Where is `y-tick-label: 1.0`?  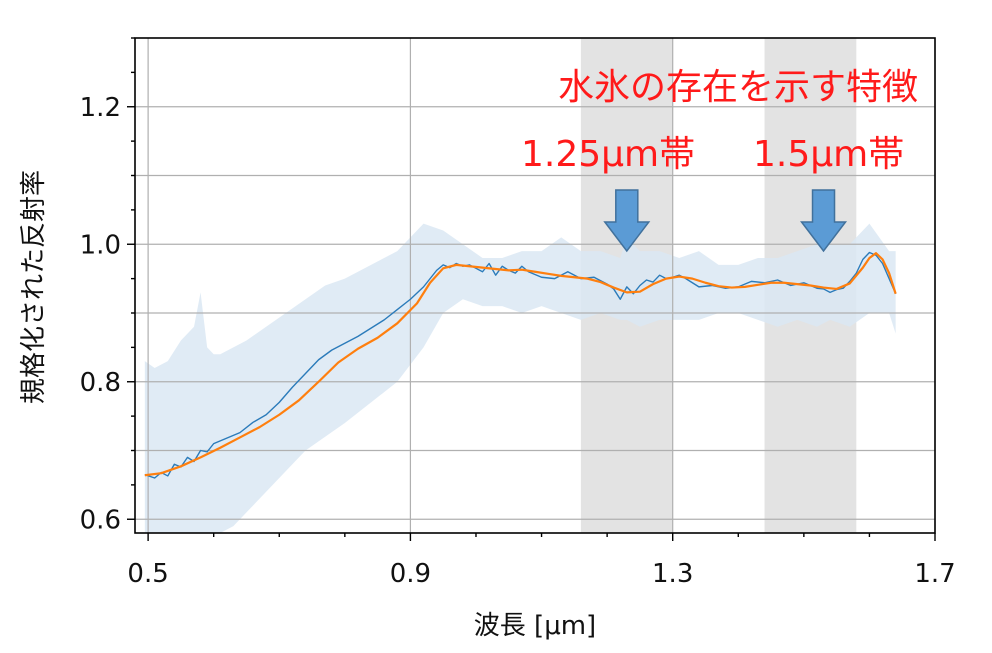
y-tick-label: 1.0 is located at coordinates (100, 245).